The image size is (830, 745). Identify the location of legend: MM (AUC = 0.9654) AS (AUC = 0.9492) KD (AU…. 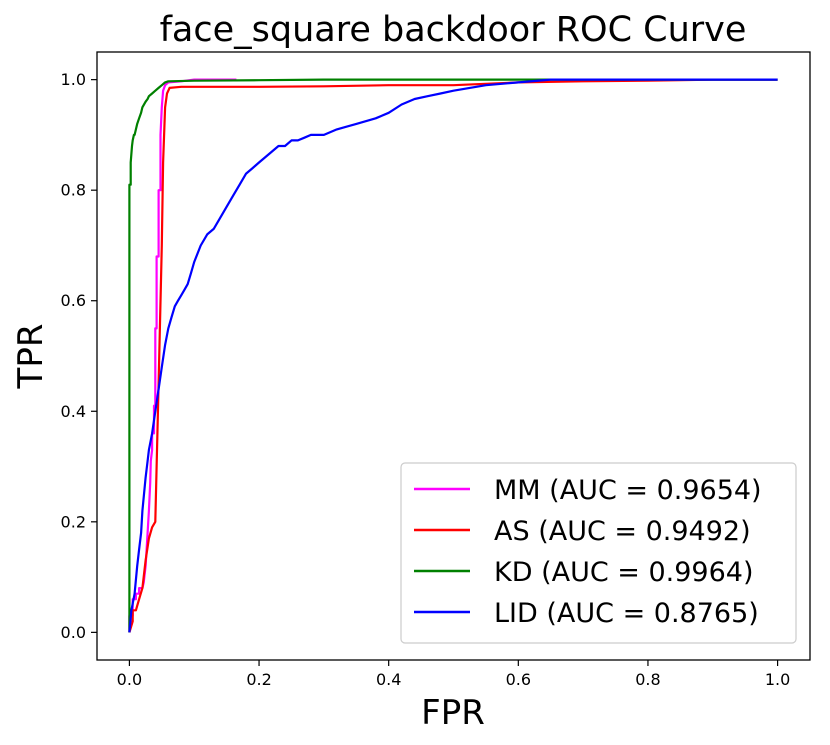
(598, 553).